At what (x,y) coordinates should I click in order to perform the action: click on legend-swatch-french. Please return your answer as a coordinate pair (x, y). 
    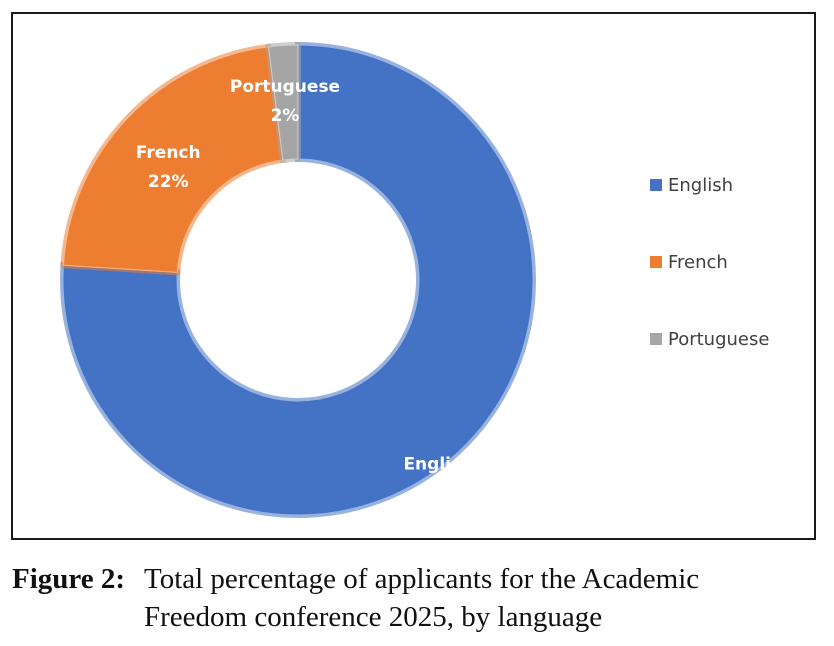
    Looking at the image, I should click on (656, 262).